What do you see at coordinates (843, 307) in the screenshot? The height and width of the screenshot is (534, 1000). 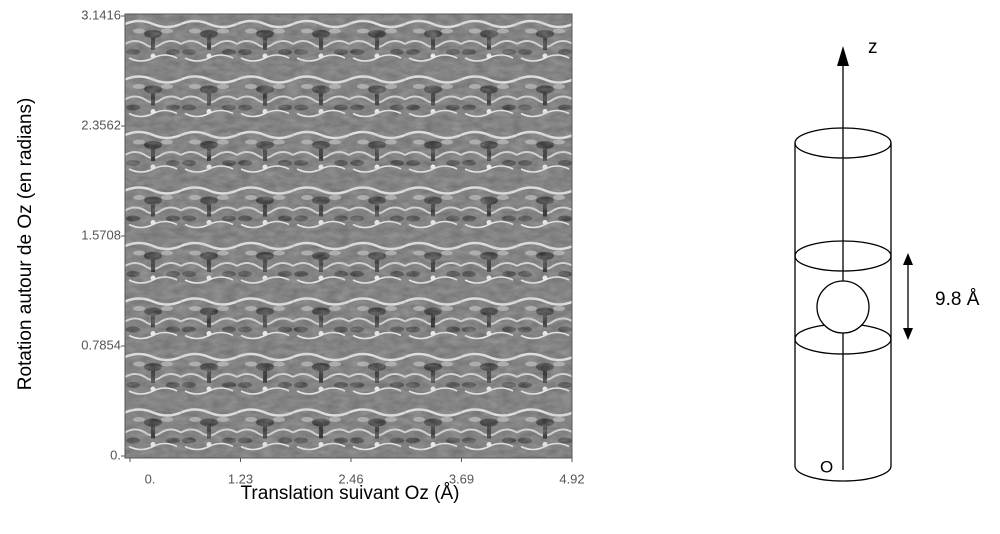 I see `sphere` at bounding box center [843, 307].